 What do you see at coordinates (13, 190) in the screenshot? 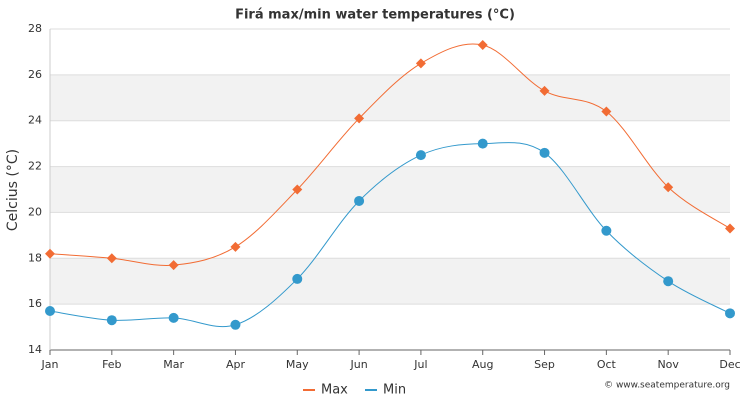
I see `y-axis-label: Celcius (°C)` at bounding box center [13, 190].